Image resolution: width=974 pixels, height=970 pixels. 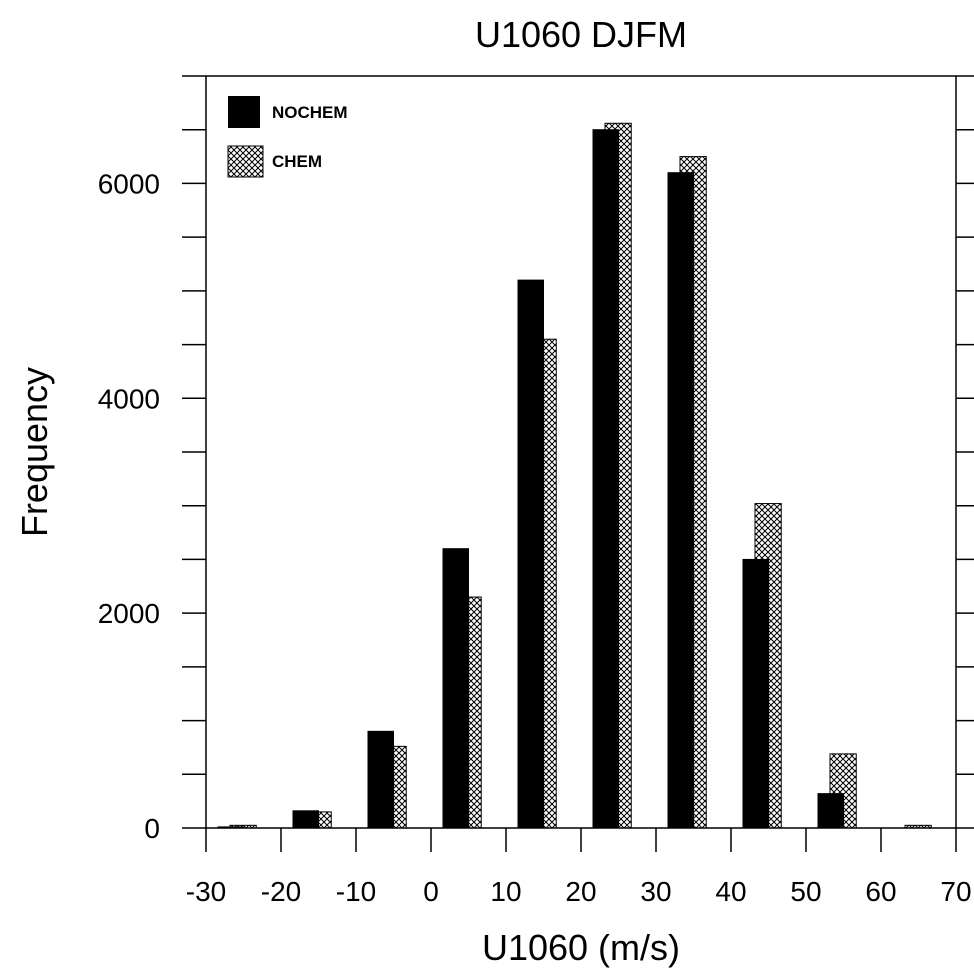 I want to click on x-axis: -30 -20 -10 0 10 20 30 40 50 60 70, so click(x=579, y=867).